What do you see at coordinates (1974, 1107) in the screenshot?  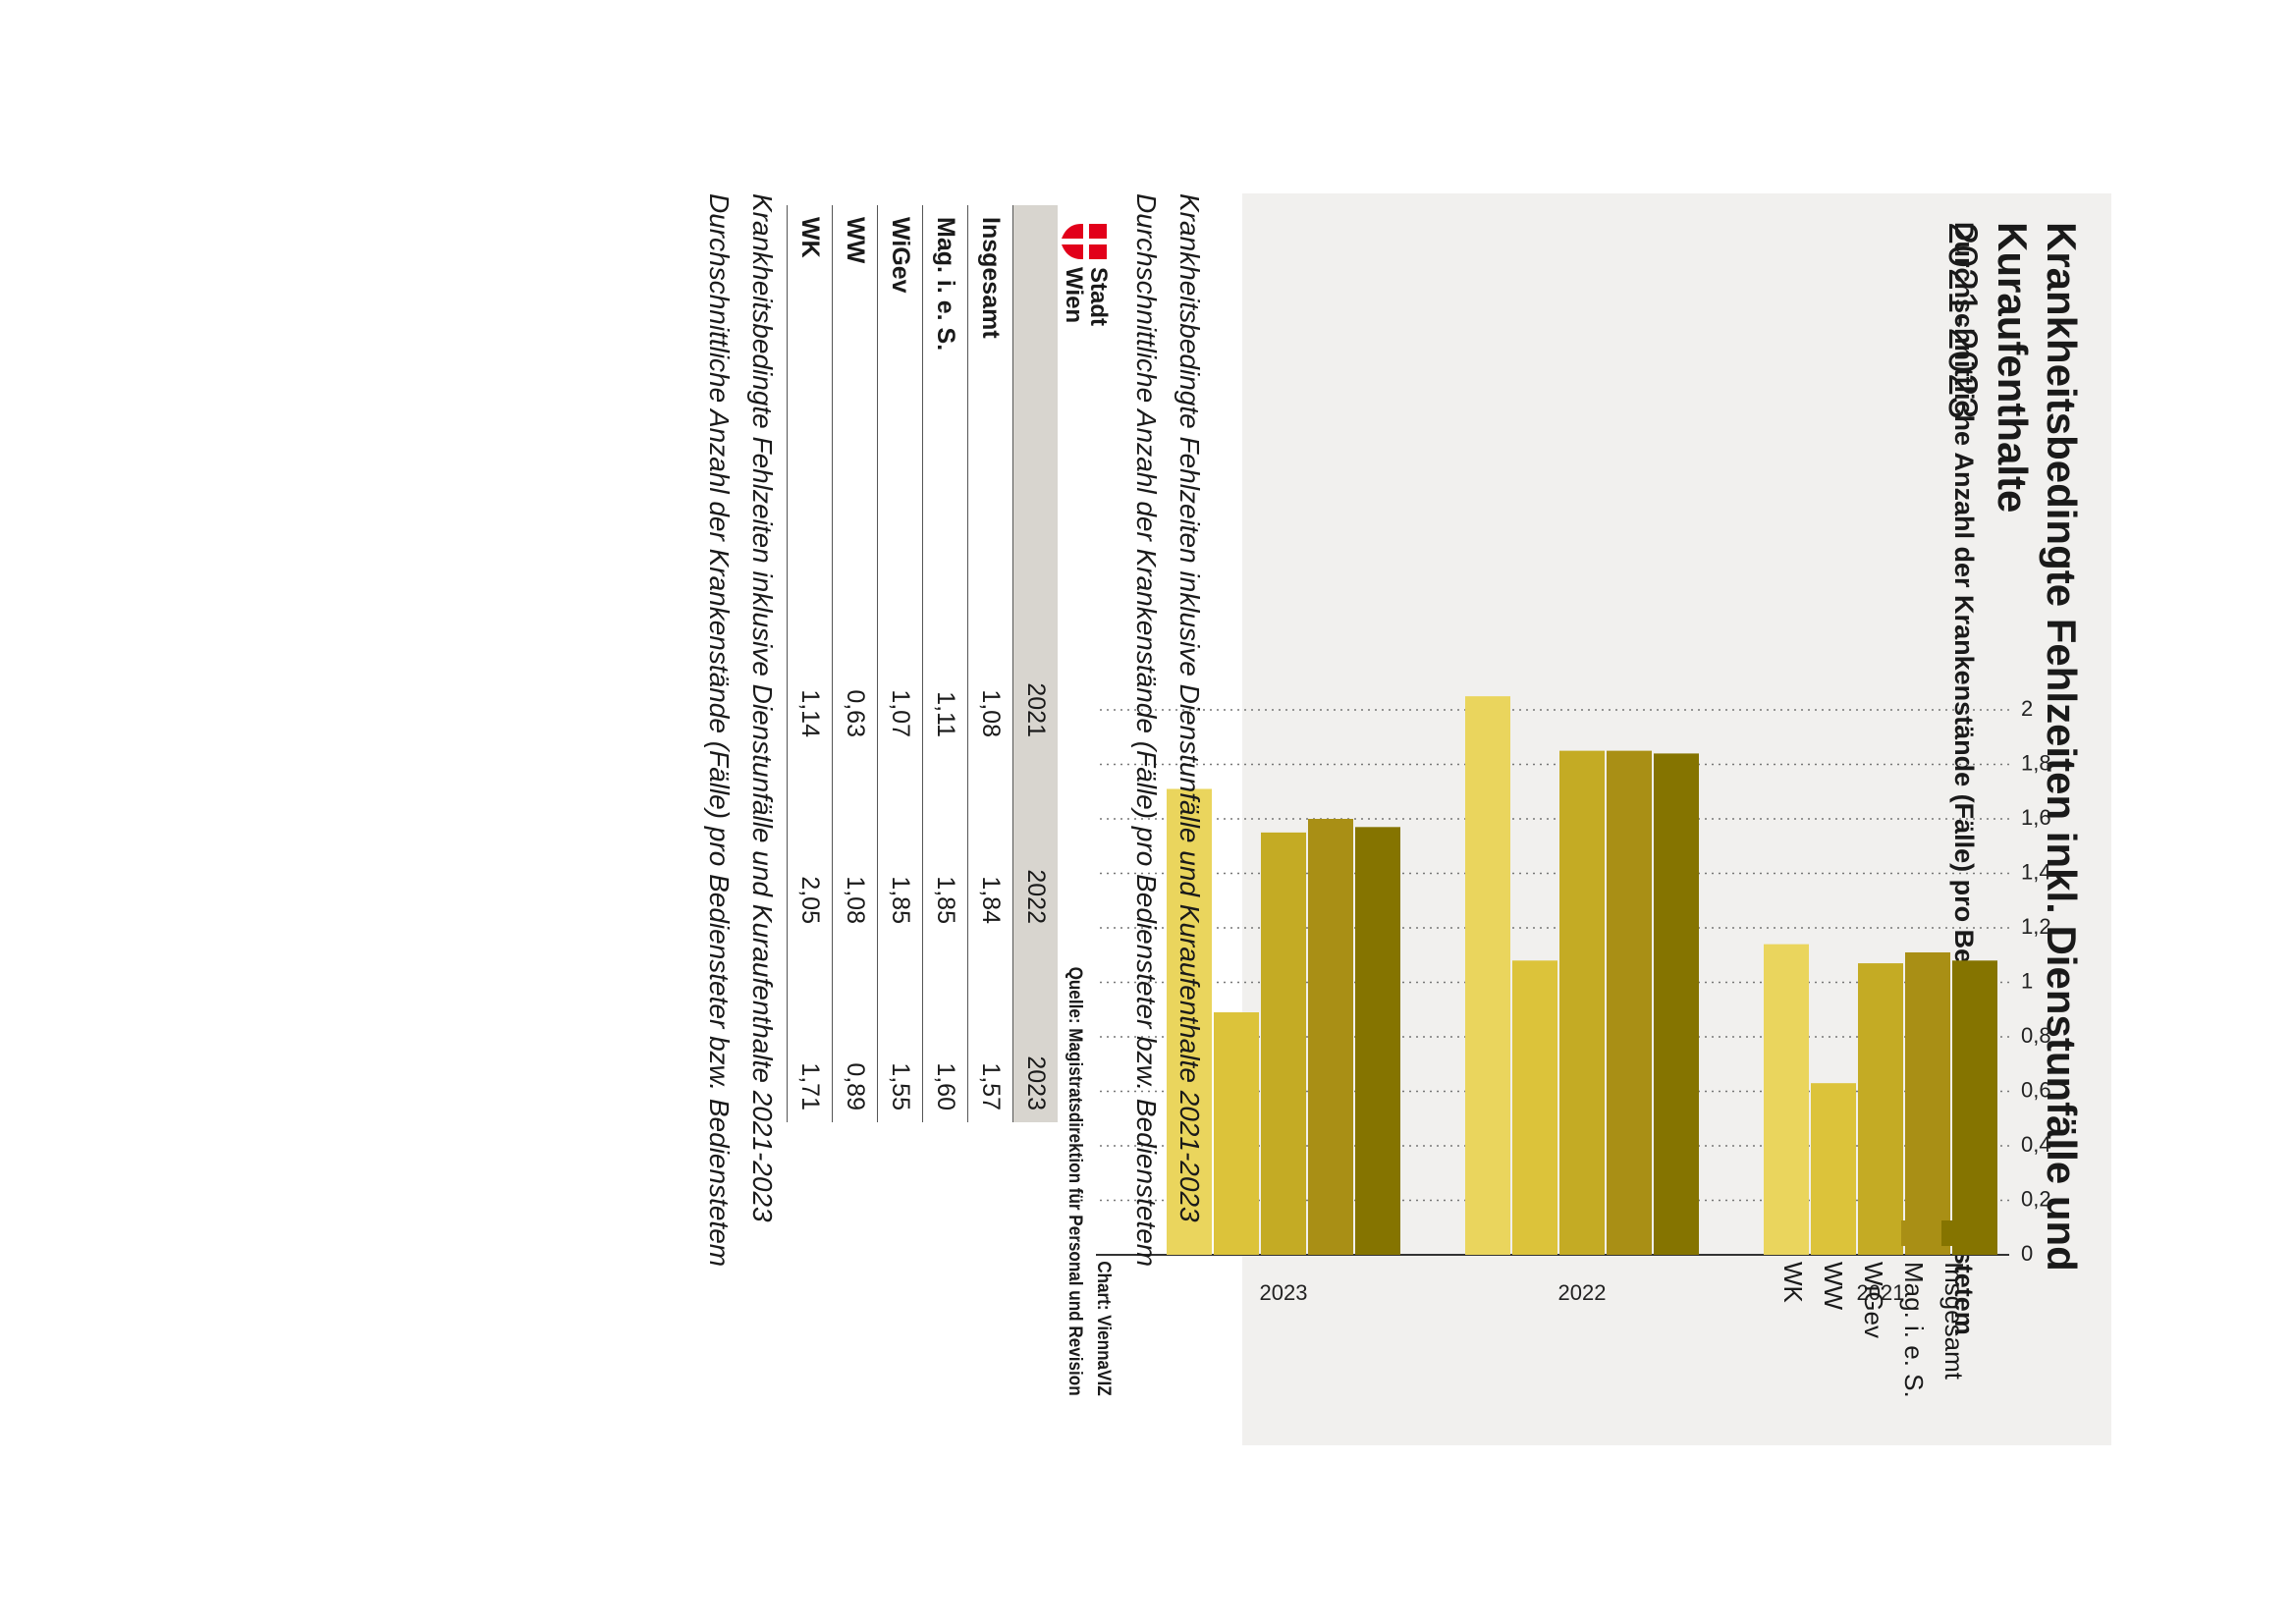 I see `bar-2021-insgesamt` at bounding box center [1974, 1107].